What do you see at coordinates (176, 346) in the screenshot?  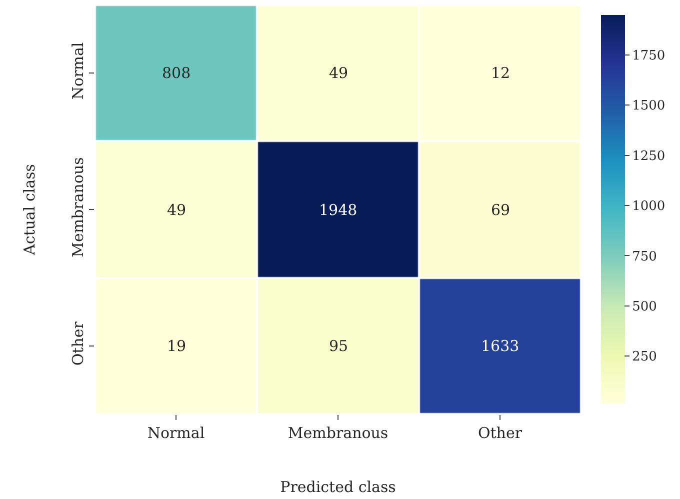 I see `data-label: 19` at bounding box center [176, 346].